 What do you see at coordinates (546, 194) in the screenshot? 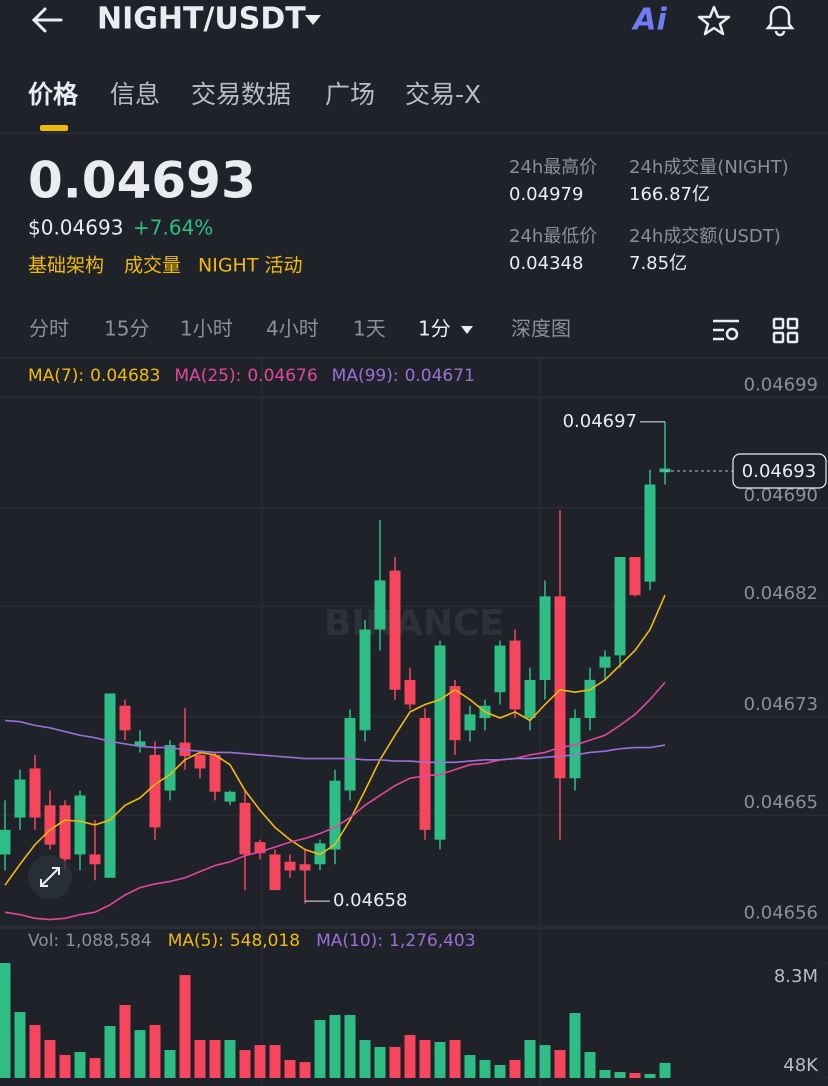
I see `stat-value: 0.04979` at bounding box center [546, 194].